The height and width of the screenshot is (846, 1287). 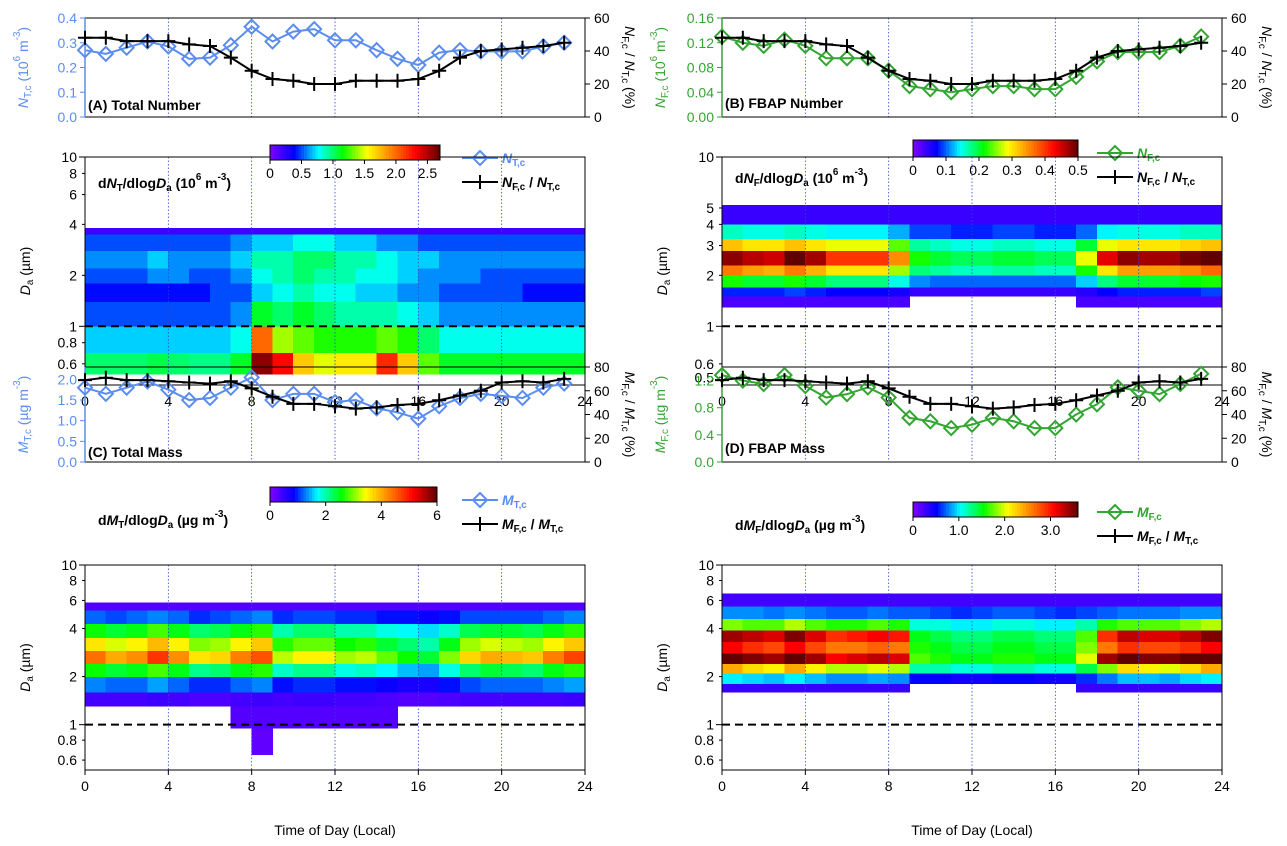 What do you see at coordinates (700, 92) in the screenshot?
I see `y-tick-label: 0.04` at bounding box center [700, 92].